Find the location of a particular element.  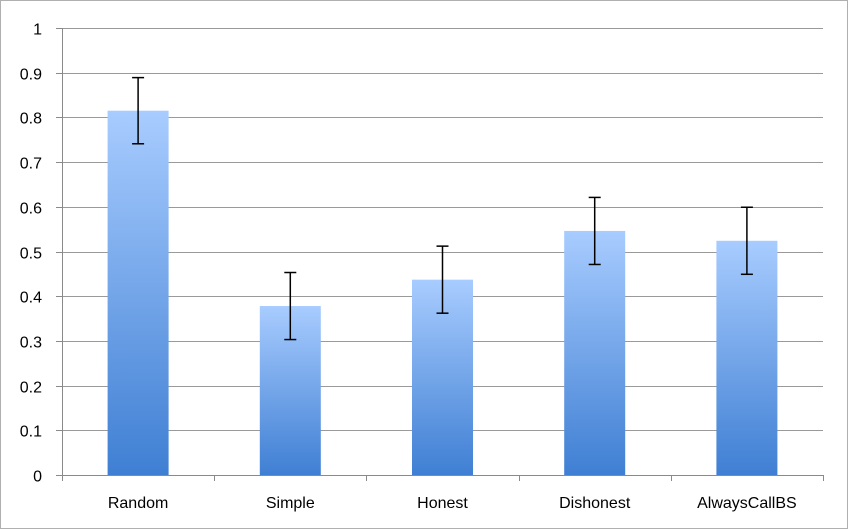

y-tick-label: 0.1 is located at coordinates (31, 432).